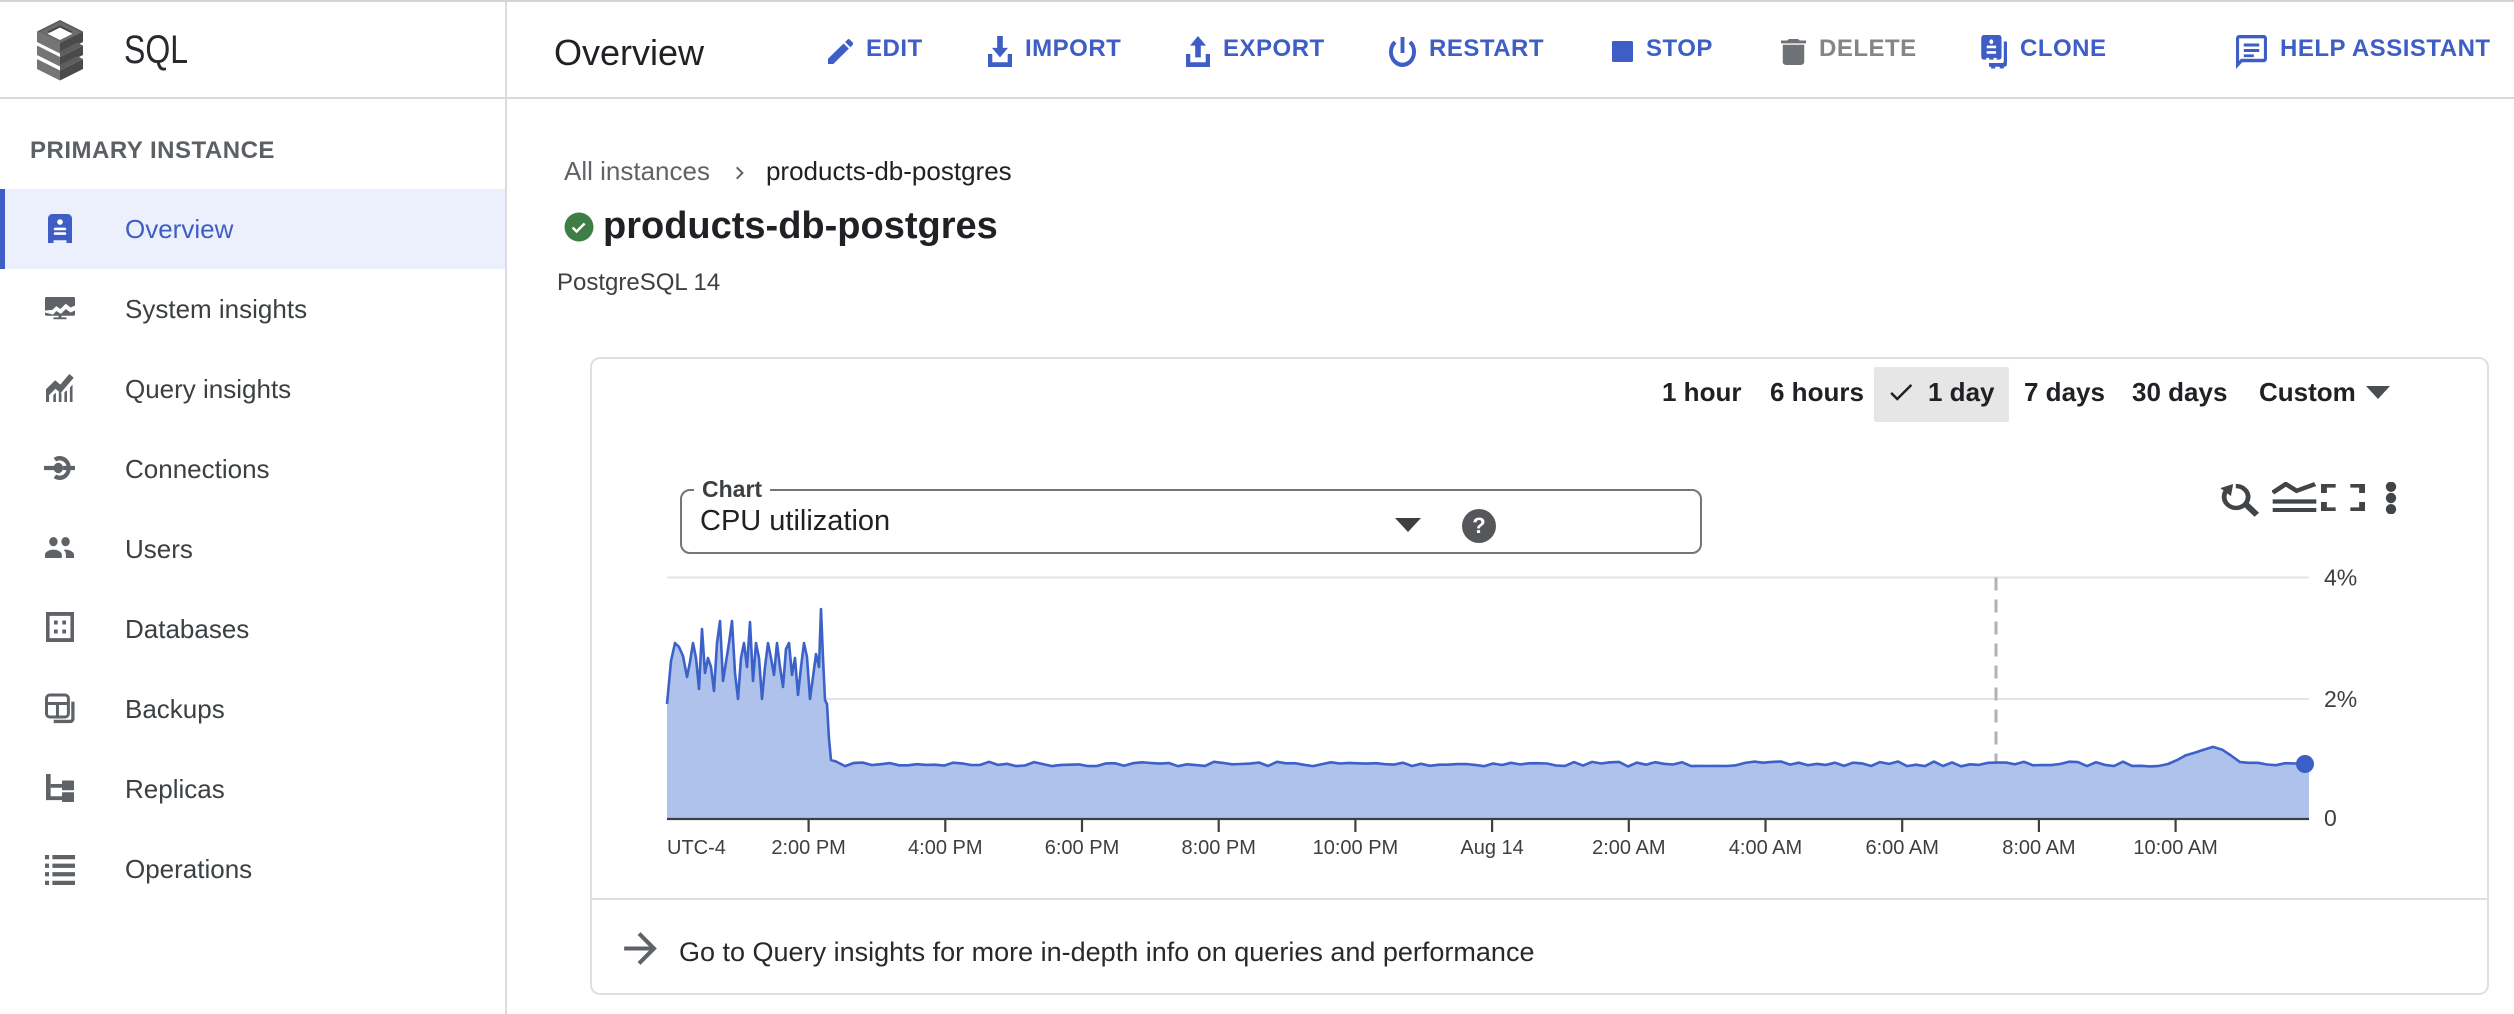 The width and height of the screenshot is (2514, 1014). What do you see at coordinates (2038, 848) in the screenshot?
I see `svg-text: 8:00 AM` at bounding box center [2038, 848].